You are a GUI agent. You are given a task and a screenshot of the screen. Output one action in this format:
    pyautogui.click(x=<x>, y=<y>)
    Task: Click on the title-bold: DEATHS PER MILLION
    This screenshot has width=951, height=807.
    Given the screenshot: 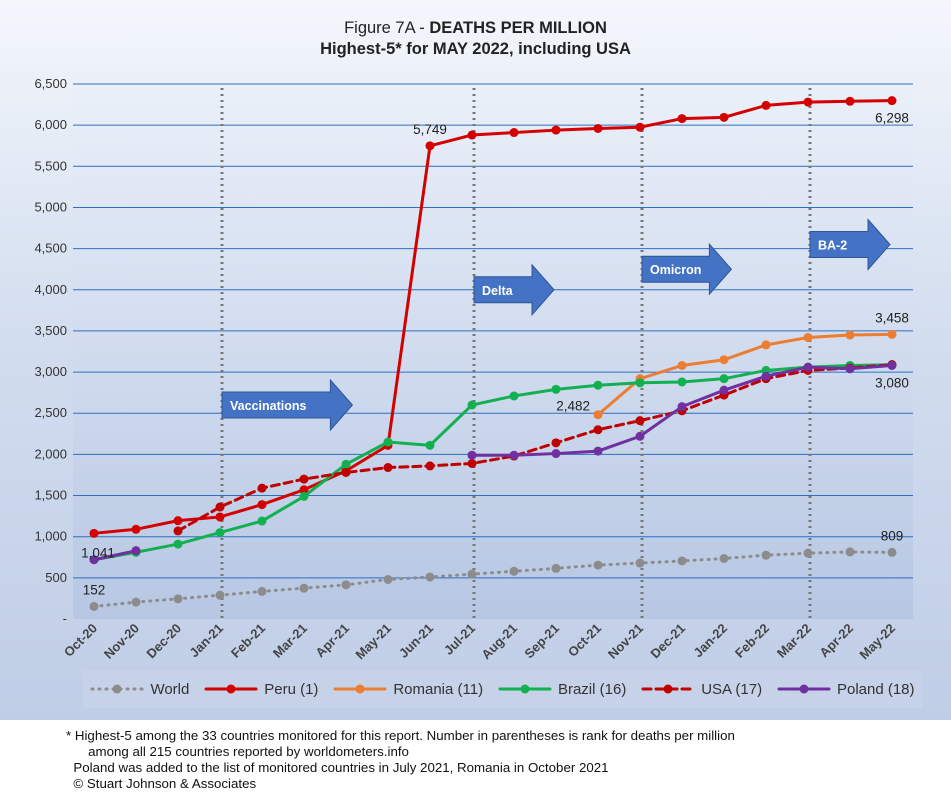 What is the action you would take?
    pyautogui.click(x=518, y=28)
    